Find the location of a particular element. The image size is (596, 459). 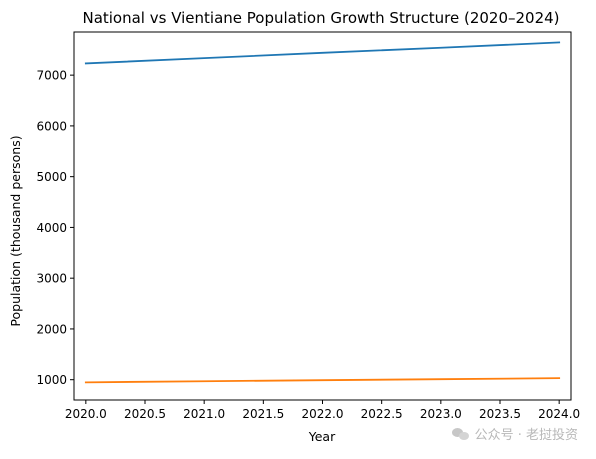

watermark-text: 公众号 · 老挝投资 is located at coordinates (526, 435).